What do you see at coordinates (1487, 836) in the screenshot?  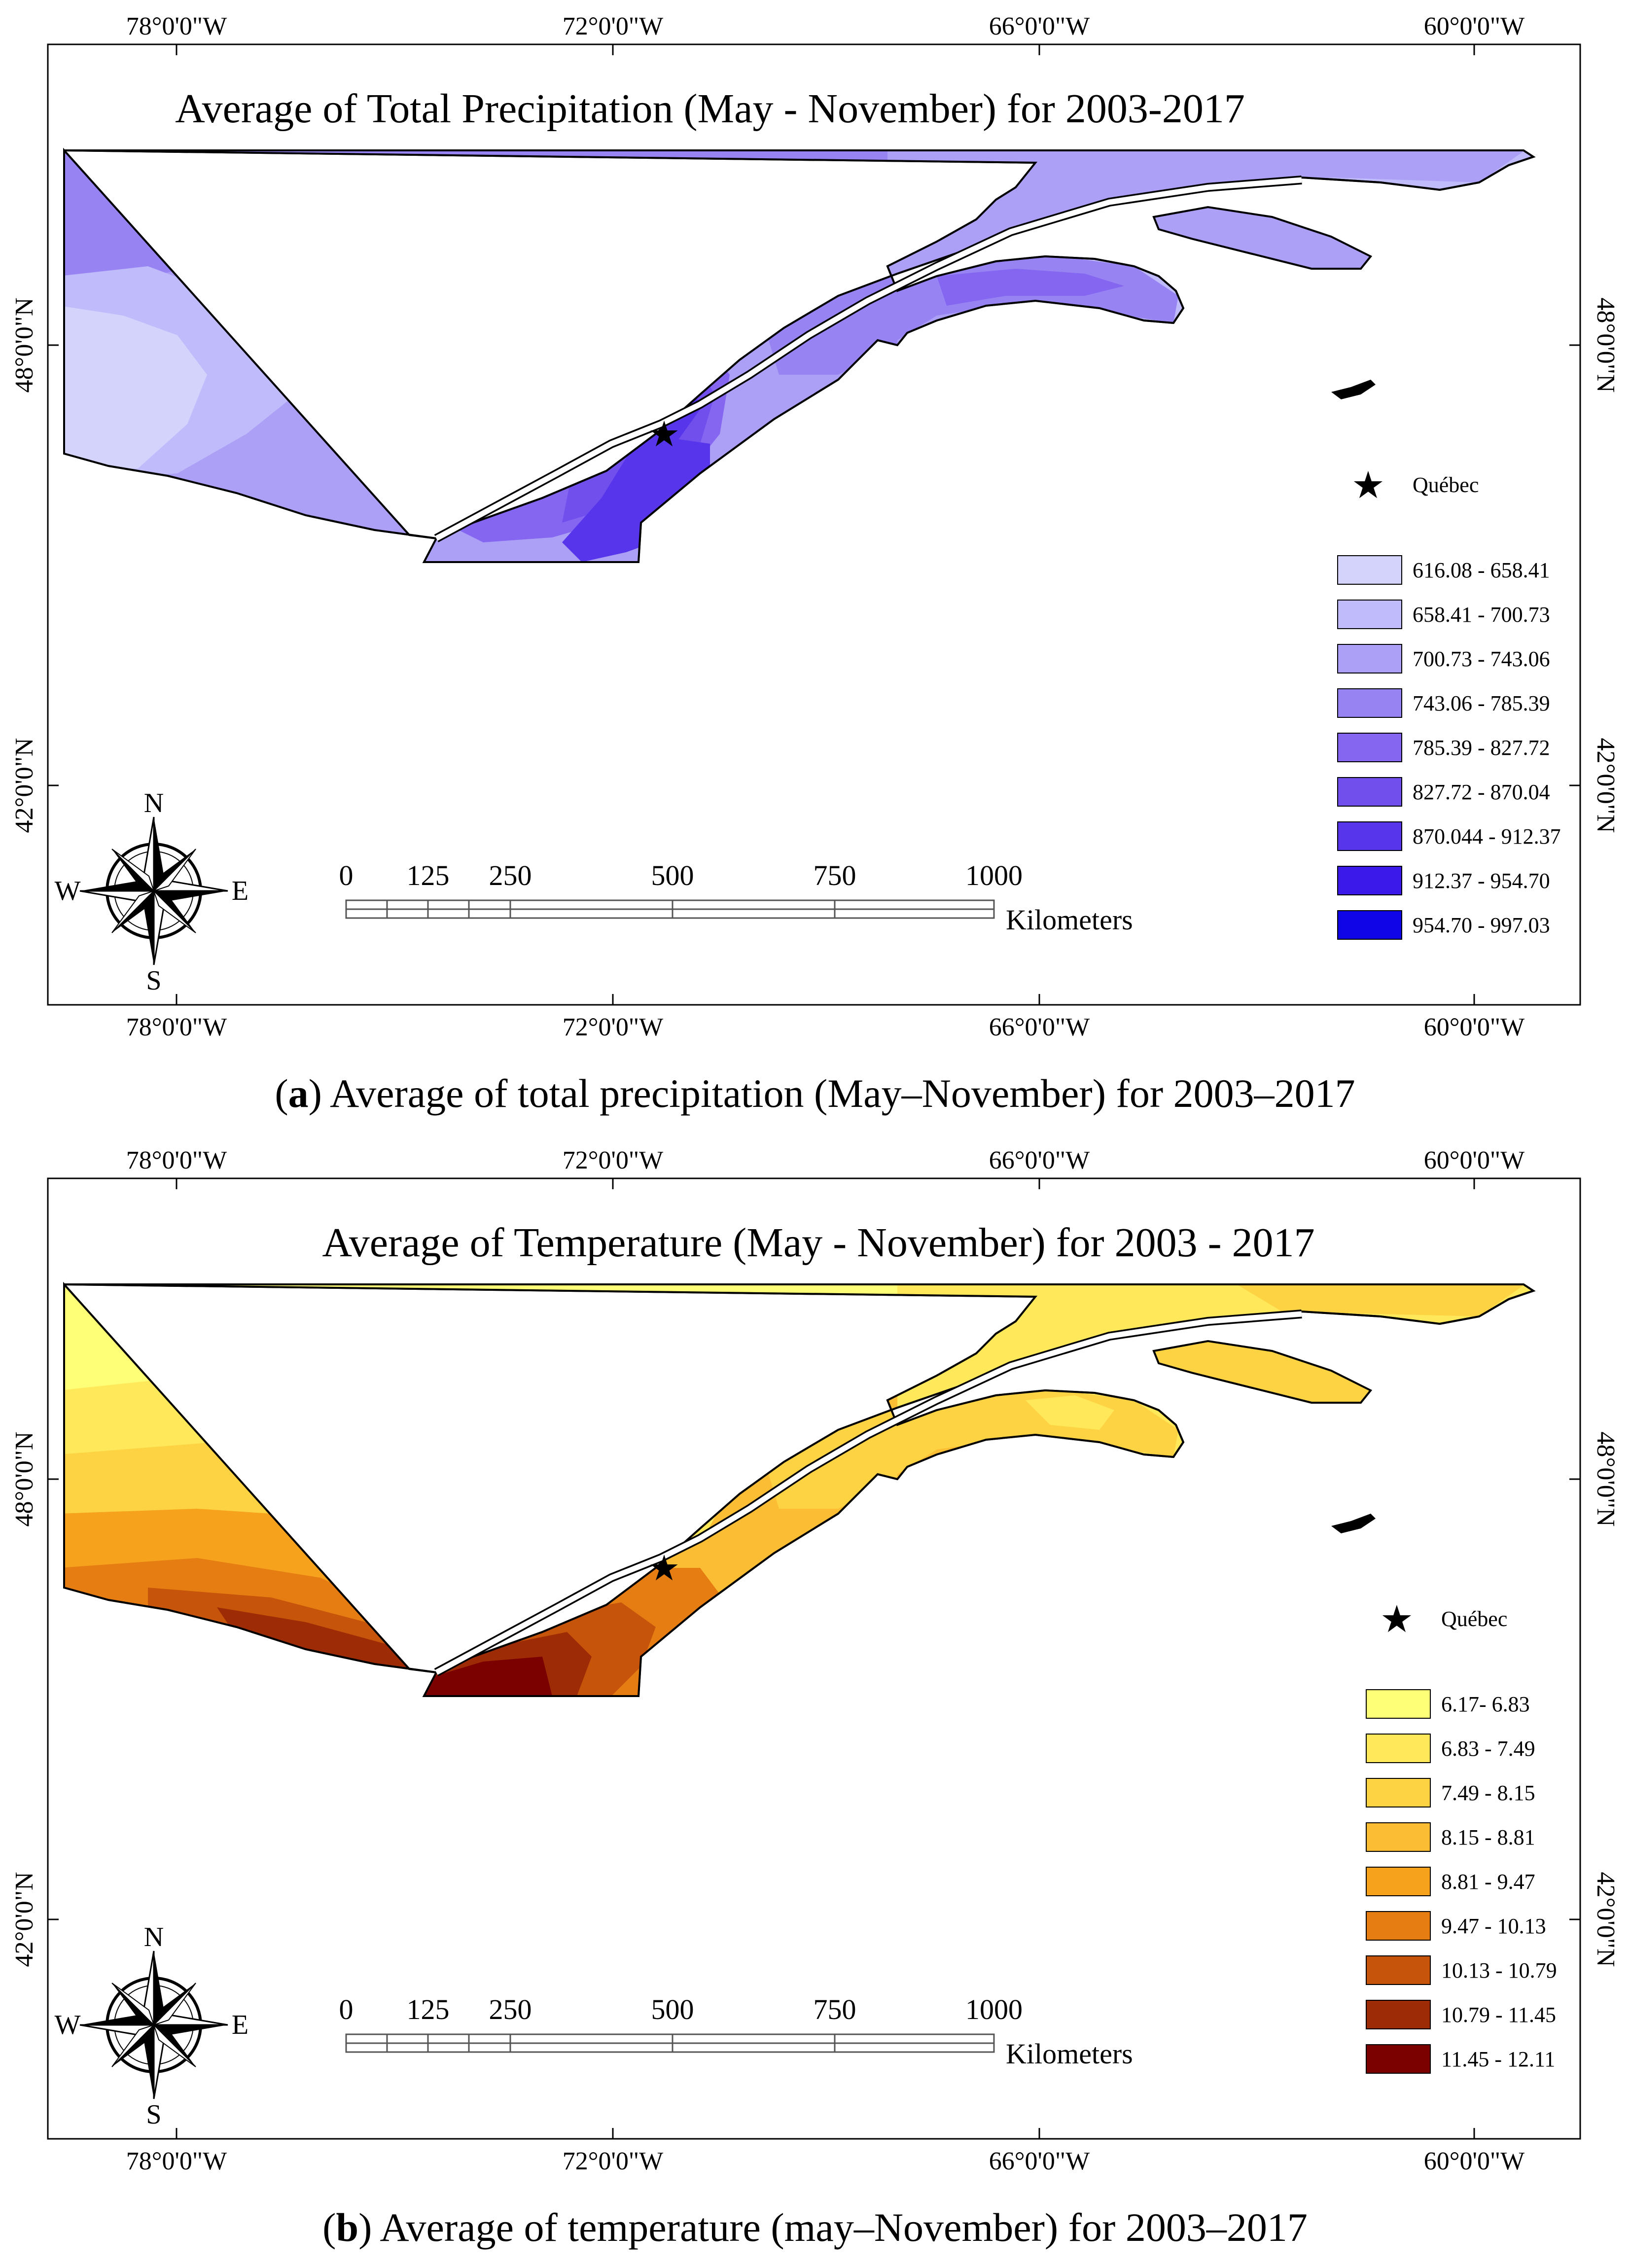 I see `legend-label: 870.044 - 912.37` at bounding box center [1487, 836].